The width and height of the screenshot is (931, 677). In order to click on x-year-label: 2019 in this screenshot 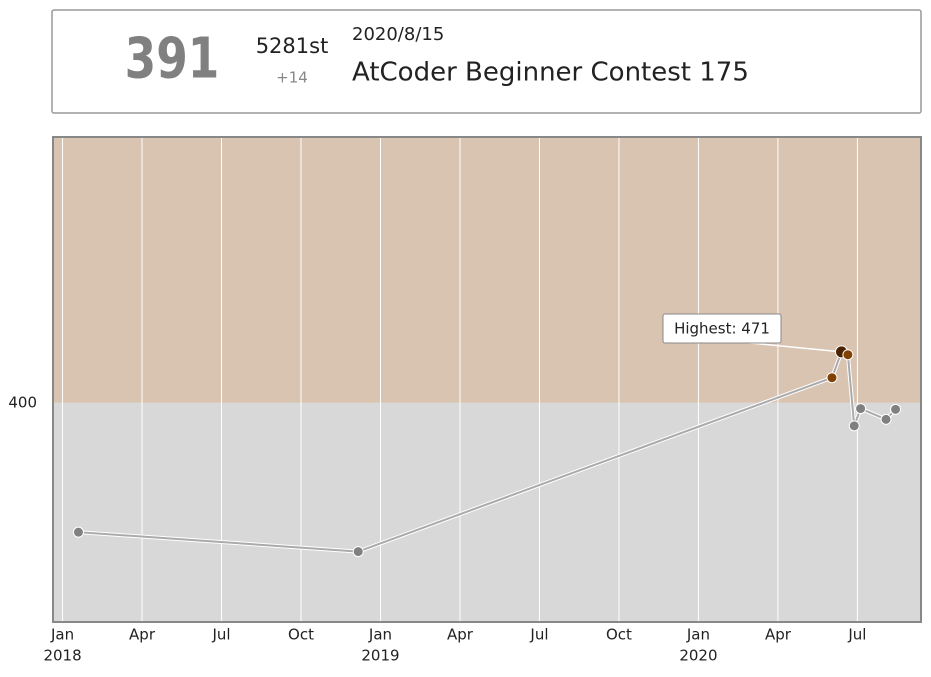, I will do `click(380, 656)`.